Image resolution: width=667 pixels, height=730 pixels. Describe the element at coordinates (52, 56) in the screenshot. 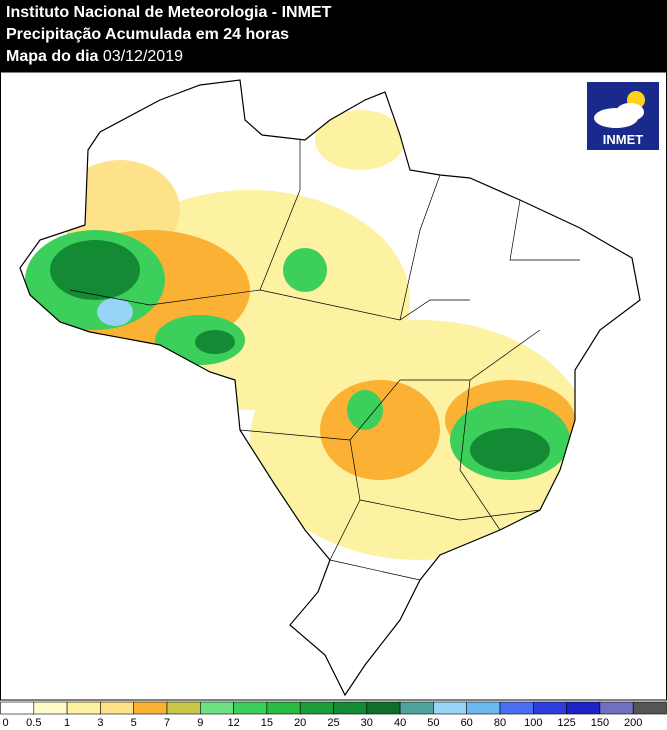

I see `date-label: Mapa do dia` at that location.